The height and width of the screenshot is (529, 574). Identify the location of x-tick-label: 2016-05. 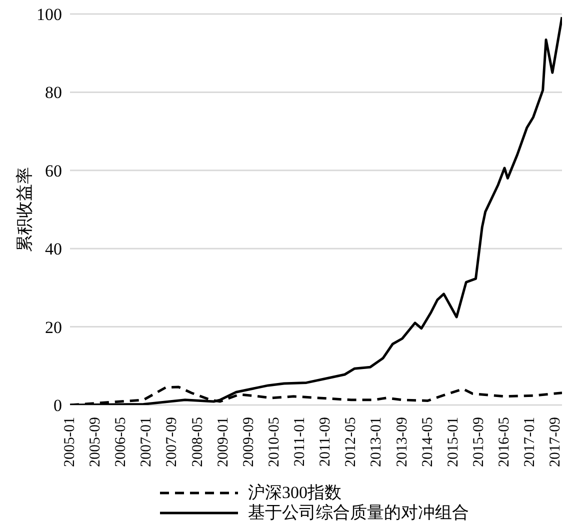
(504, 442).